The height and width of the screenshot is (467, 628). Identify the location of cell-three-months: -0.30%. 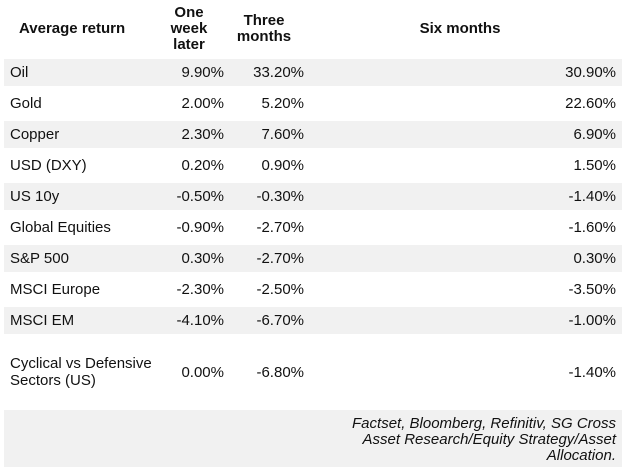
(280, 196).